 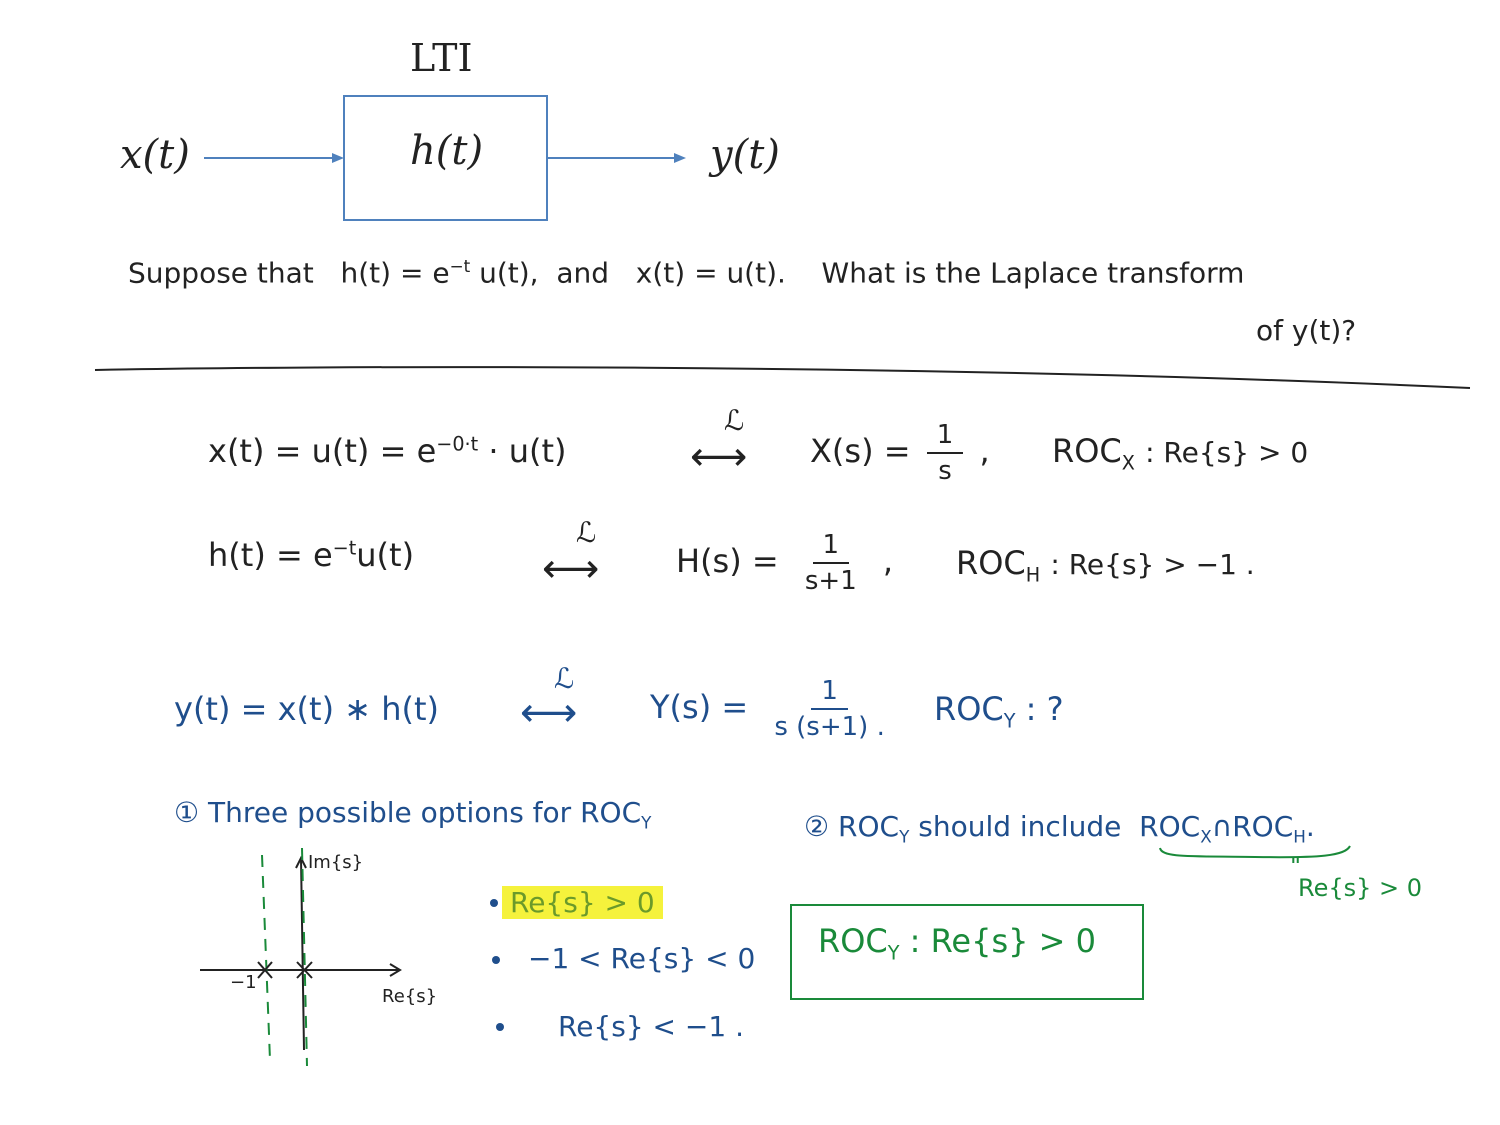 What do you see at coordinates (1009, 721) in the screenshot?
I see `roc-y-sub: Y` at bounding box center [1009, 721].